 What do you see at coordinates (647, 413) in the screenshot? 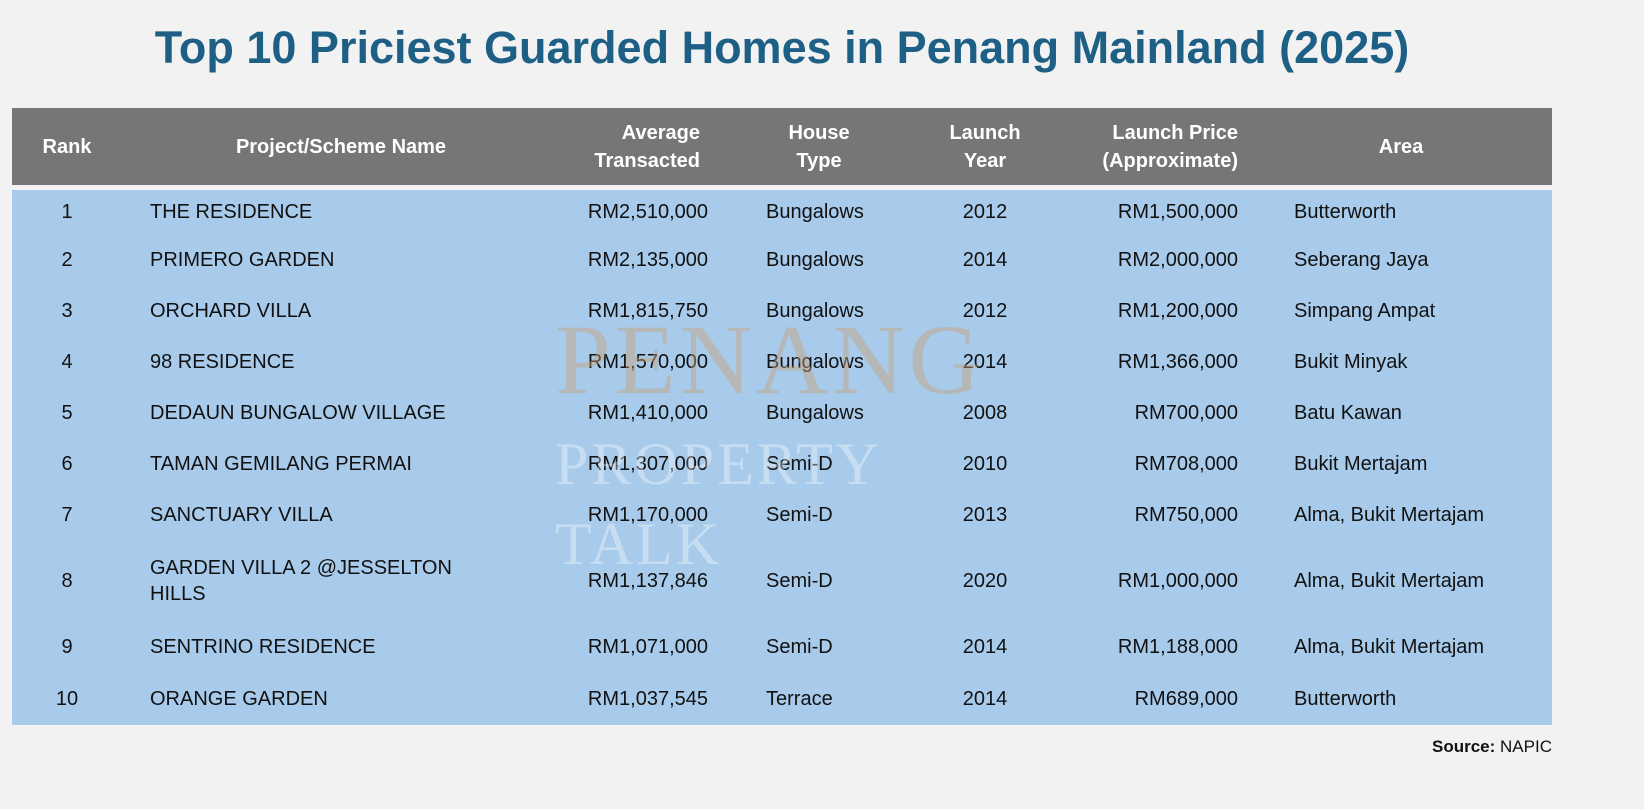
I see `cell-average-transacted: RM1,410,000` at bounding box center [647, 413].